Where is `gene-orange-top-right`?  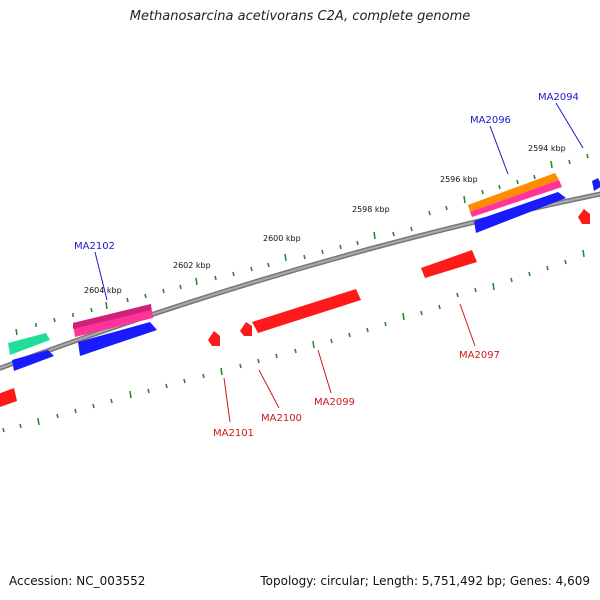 gene-orange-top-right is located at coordinates (513, 192).